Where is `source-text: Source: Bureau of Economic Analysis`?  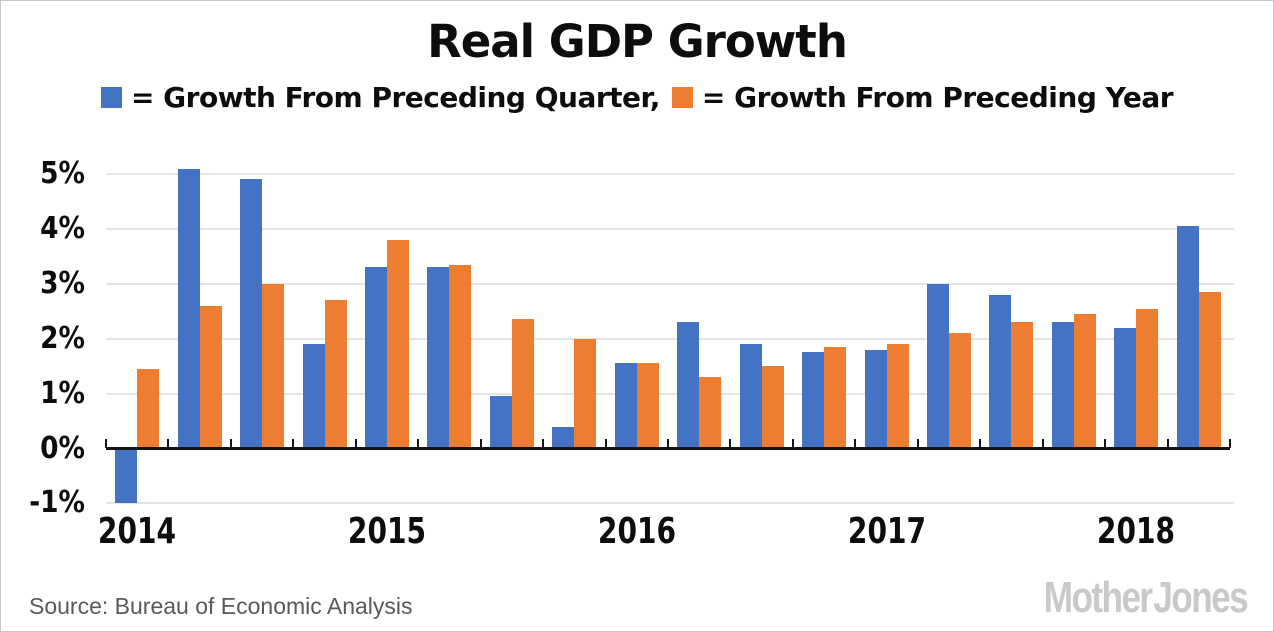
source-text: Source: Bureau of Economic Analysis is located at coordinates (221, 606).